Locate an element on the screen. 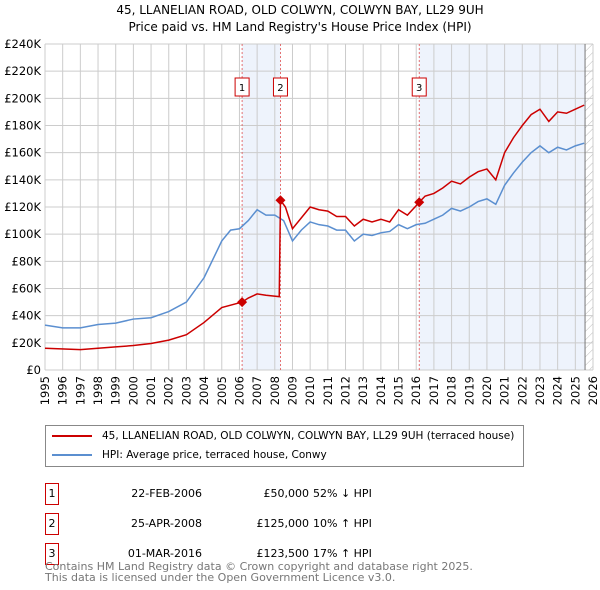 The height and width of the screenshot is (590, 600). x-tick-label: 2020 is located at coordinates (487, 390).